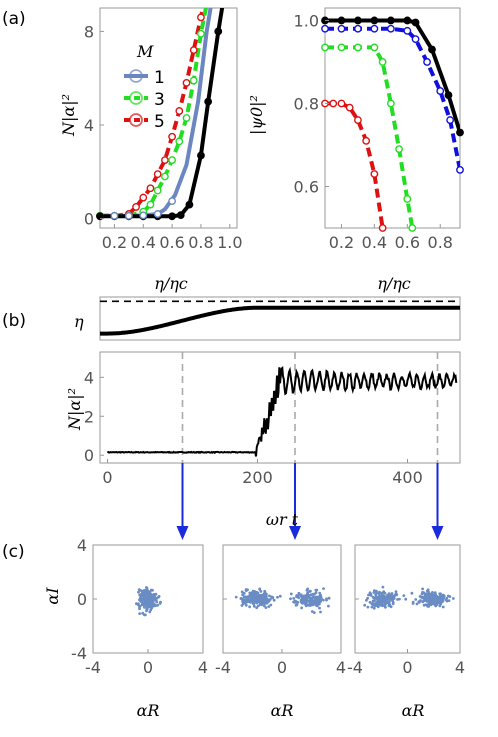 The width and height of the screenshot is (498, 737). Describe the element at coordinates (52, 596) in the screenshot. I see `c-ylabel: αI` at that location.